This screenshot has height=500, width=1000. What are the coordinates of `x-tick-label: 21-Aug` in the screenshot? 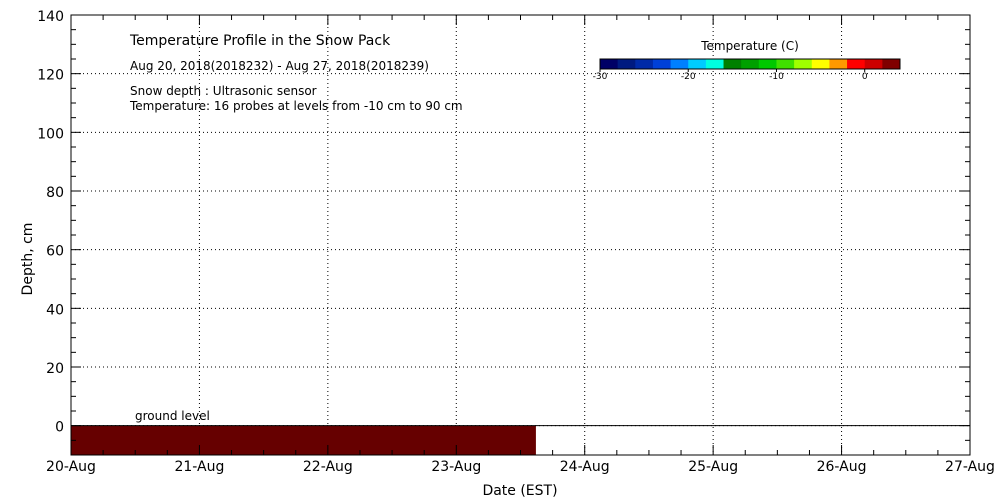 It's located at (199, 467).